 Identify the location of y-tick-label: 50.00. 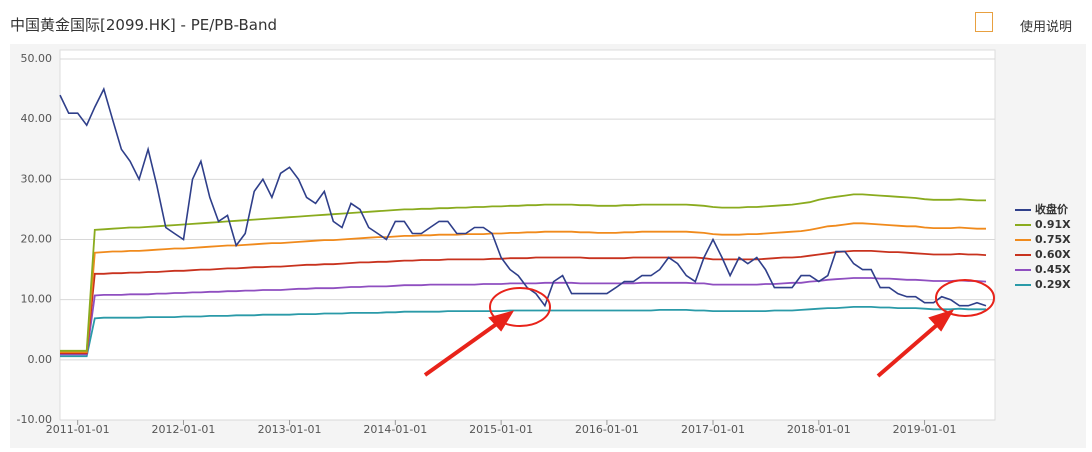
(37, 58).